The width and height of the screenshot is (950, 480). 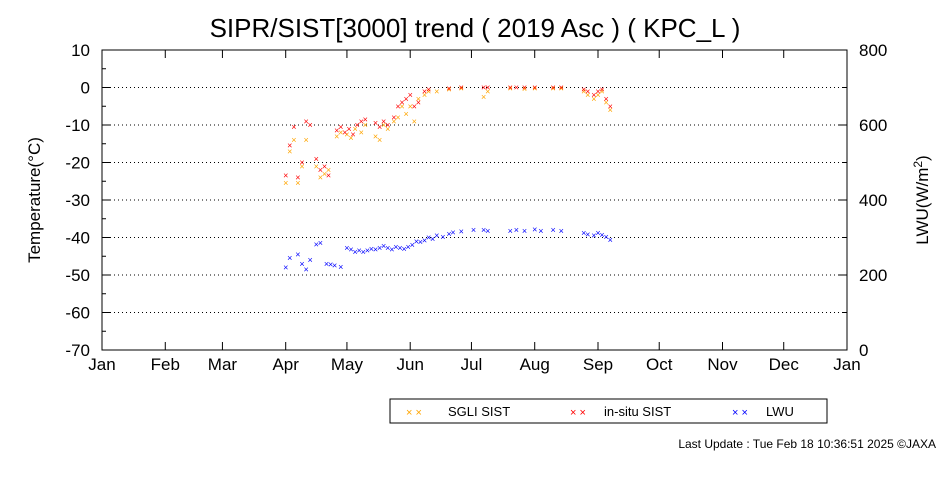 I want to click on x-tick-label: Mar, so click(x=223, y=364).